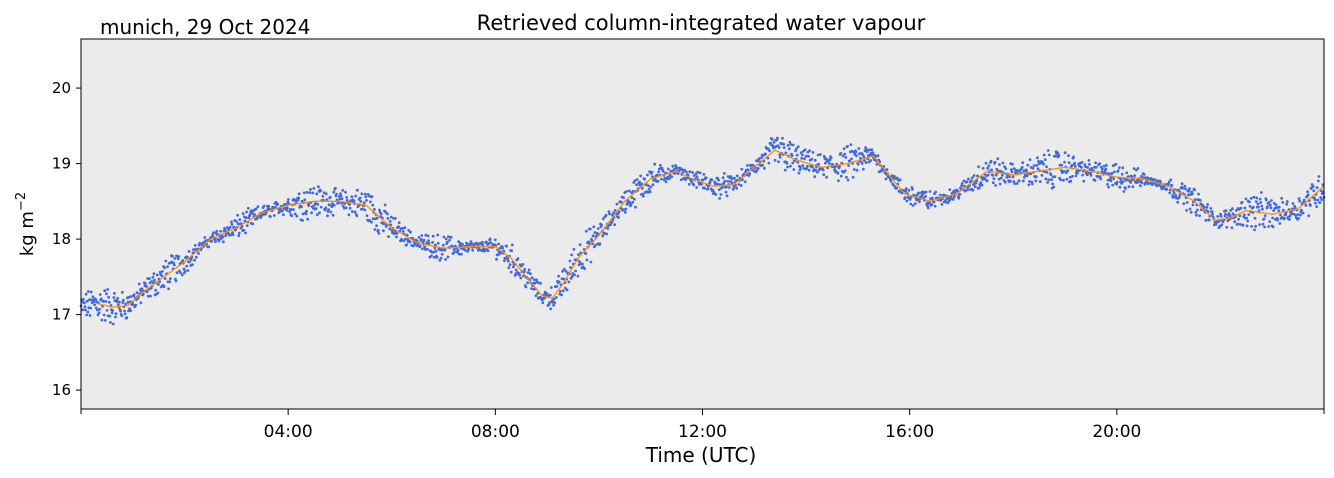 Image resolution: width=1334 pixels, height=478 pixels. I want to click on y-axis-label-exponent: −2, so click(21, 201).